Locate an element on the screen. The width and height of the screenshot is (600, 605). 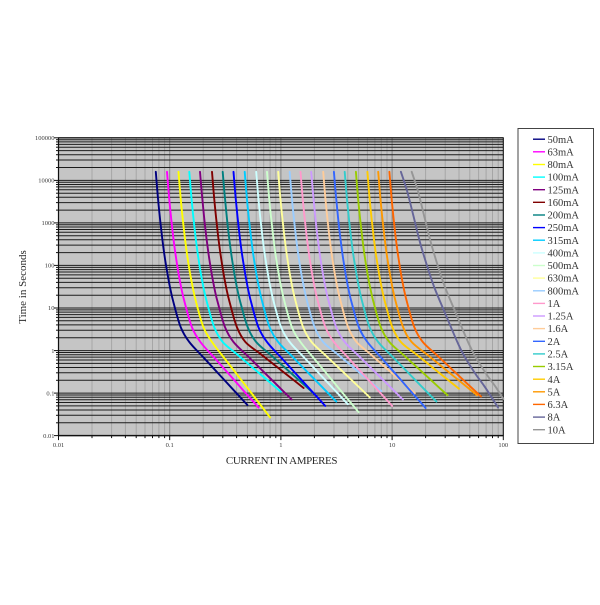
svg-text: 63mA is located at coordinates (561, 152).